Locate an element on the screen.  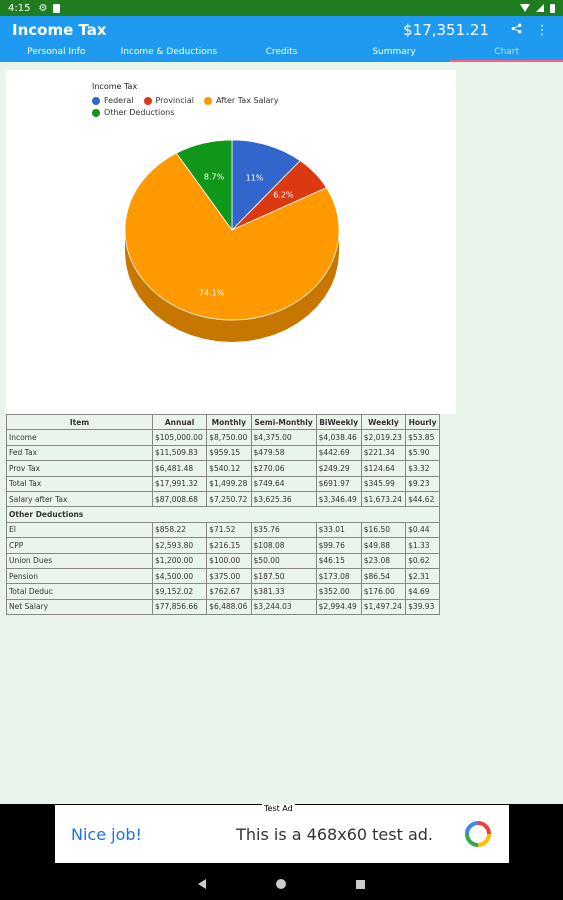
share-icon is located at coordinates (516, 30).